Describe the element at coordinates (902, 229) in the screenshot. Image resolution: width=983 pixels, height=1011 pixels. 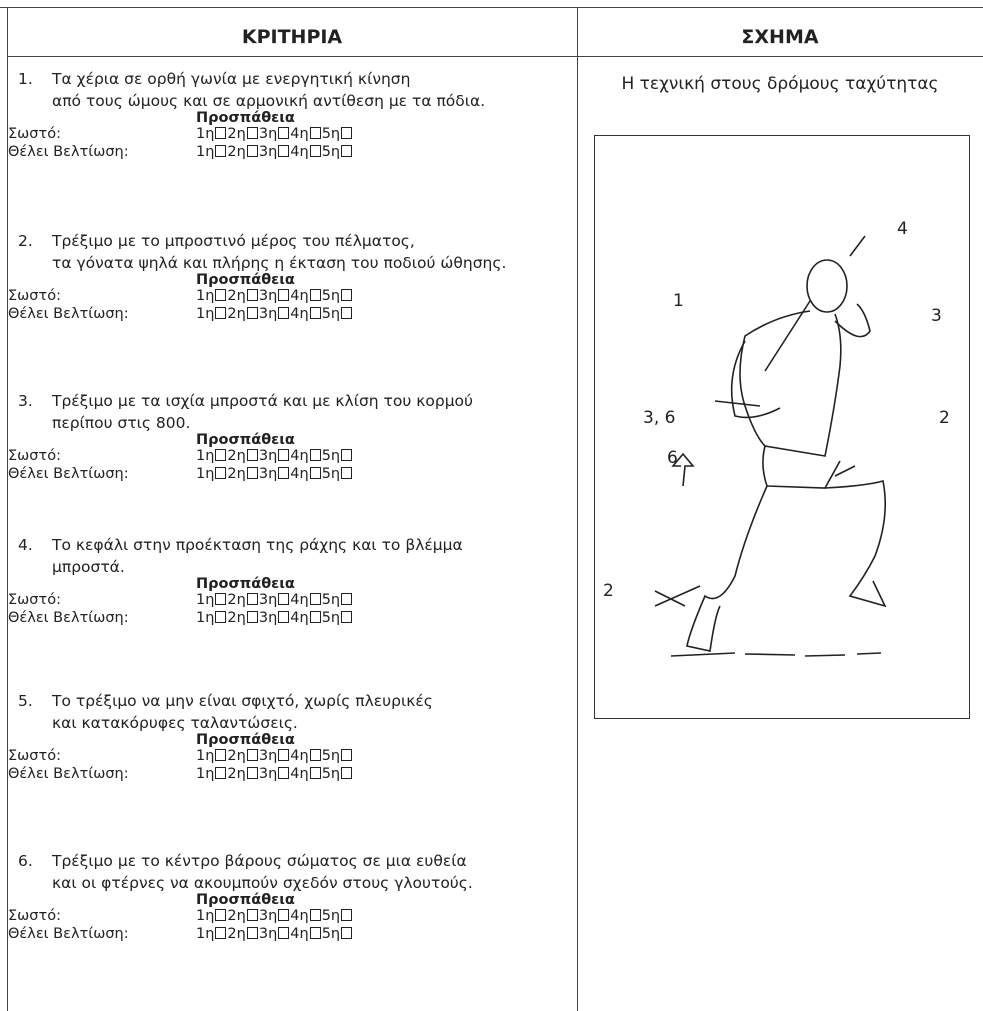
I see `figure-label: 4` at that location.